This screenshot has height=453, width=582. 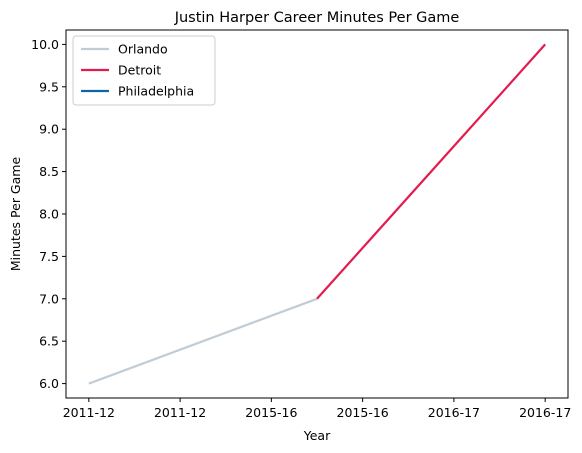 I want to click on y-axis-label: Minutes Per Game, so click(x=15, y=214).